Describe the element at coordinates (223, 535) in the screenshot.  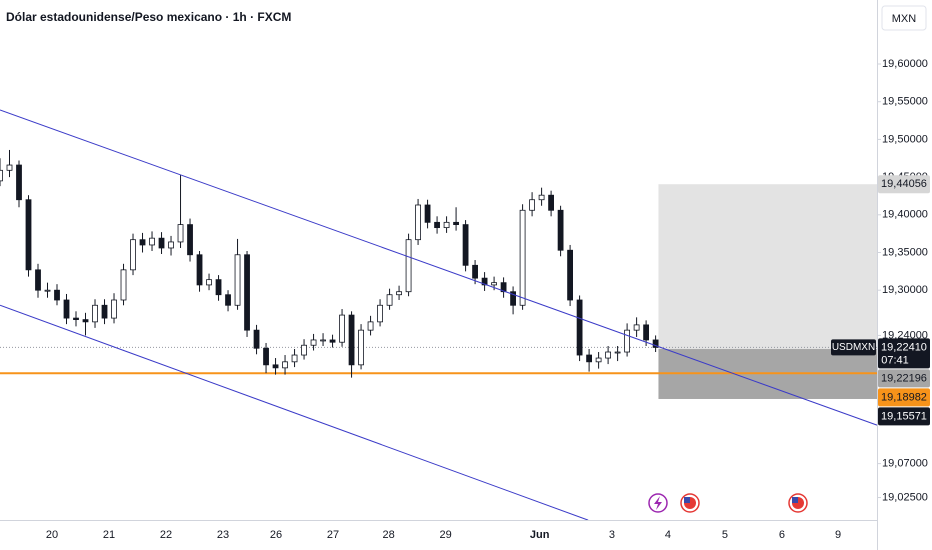
I see `x-tick-label: 23` at that location.